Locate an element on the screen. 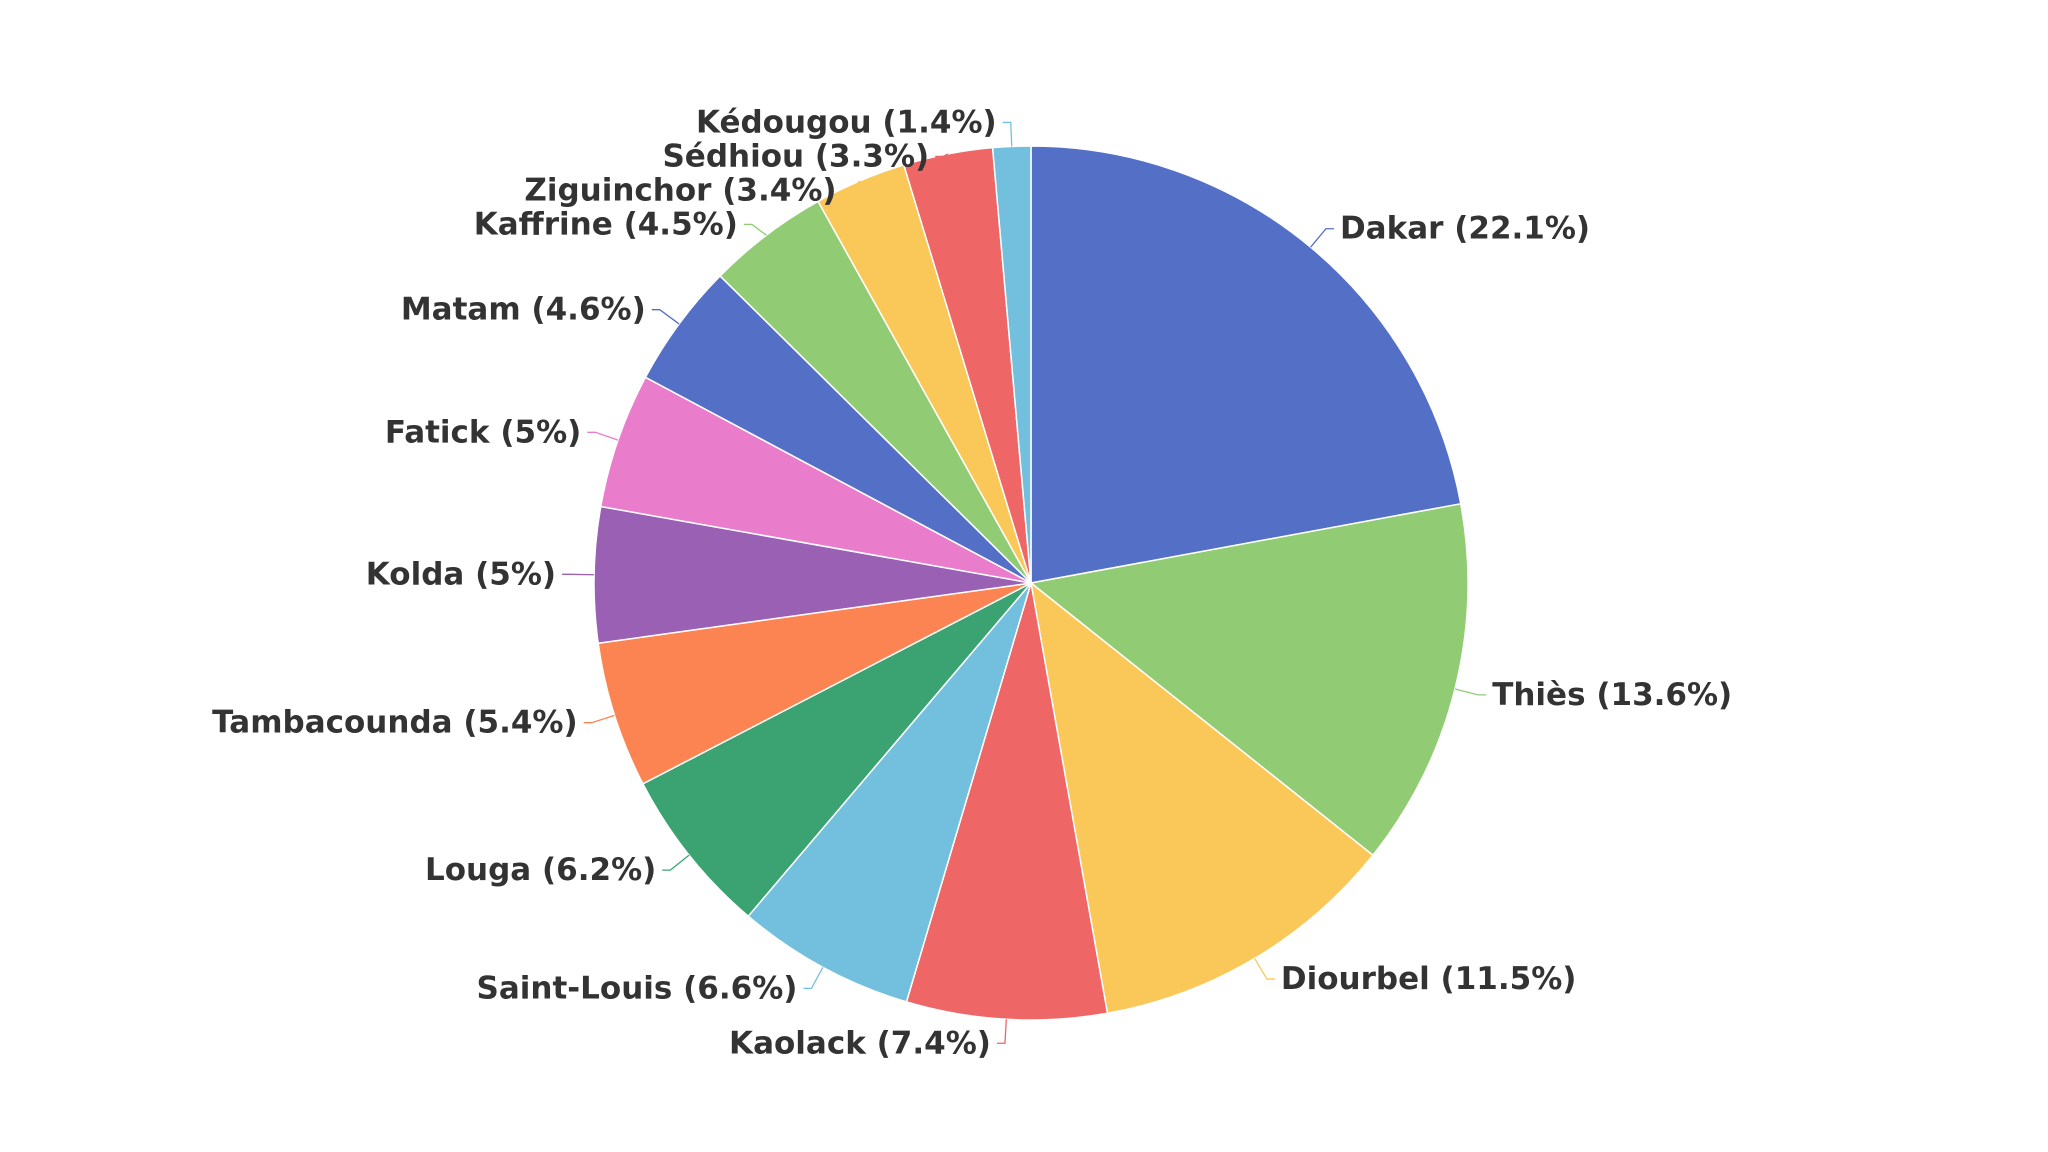 The height and width of the screenshot is (1152, 2048). leader-line-thies is located at coordinates (1470, 692).